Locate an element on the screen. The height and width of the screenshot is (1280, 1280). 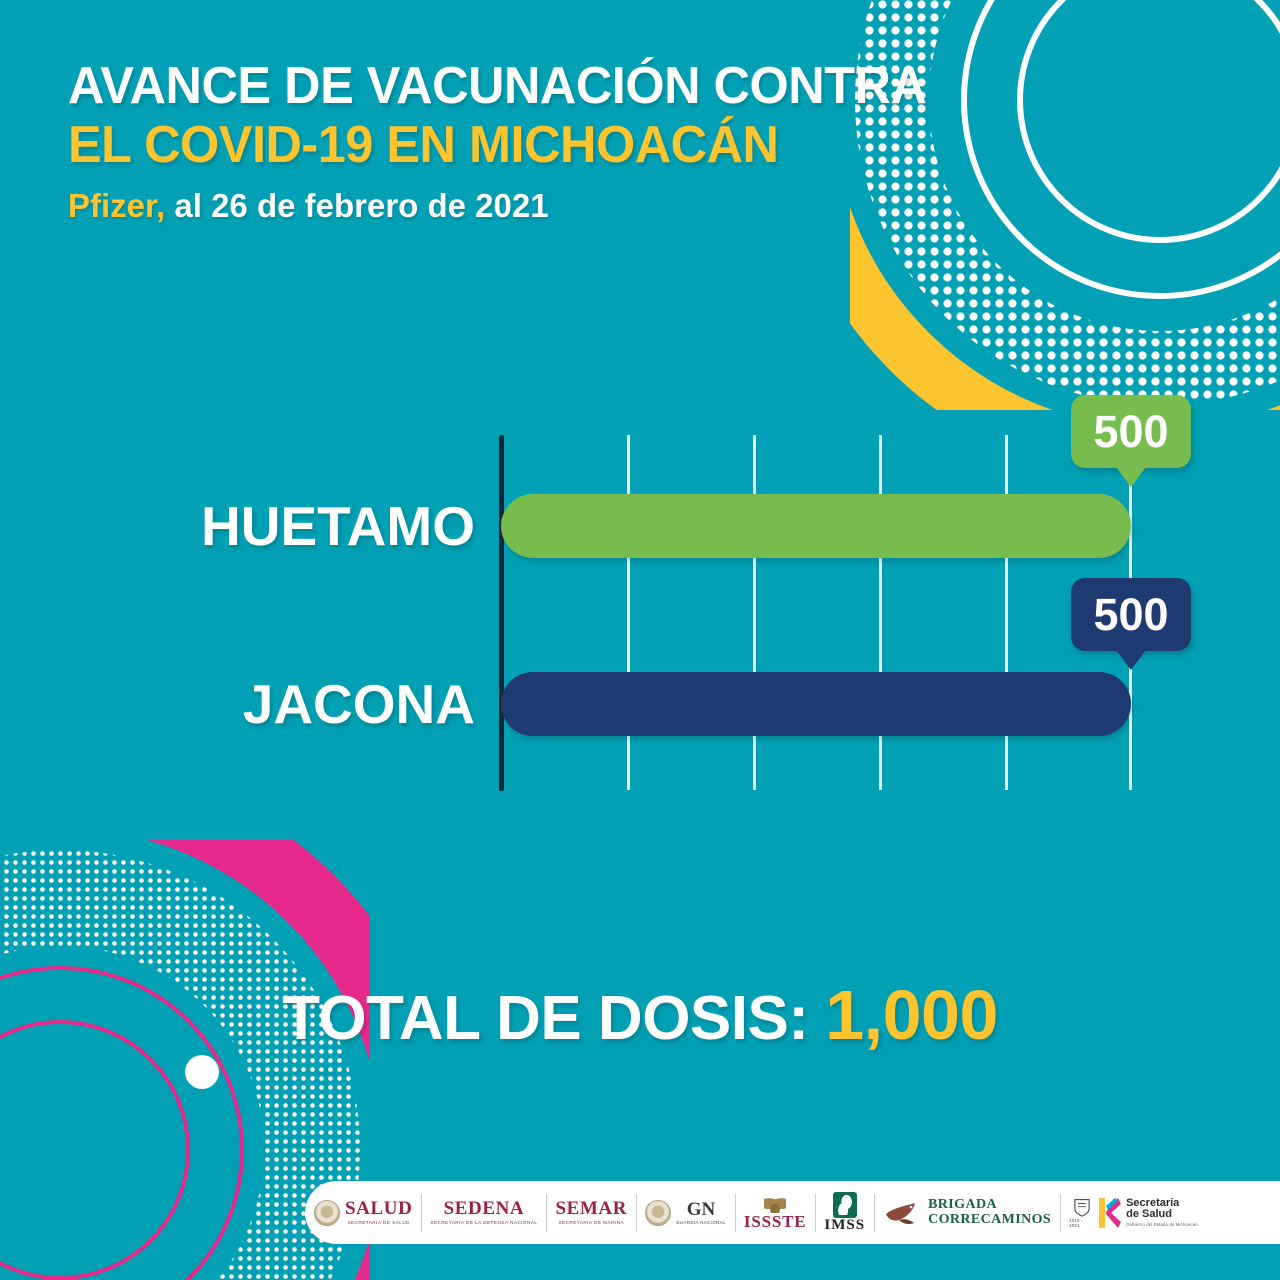
category-label-huetamo: HUETAMO is located at coordinates (338, 526).